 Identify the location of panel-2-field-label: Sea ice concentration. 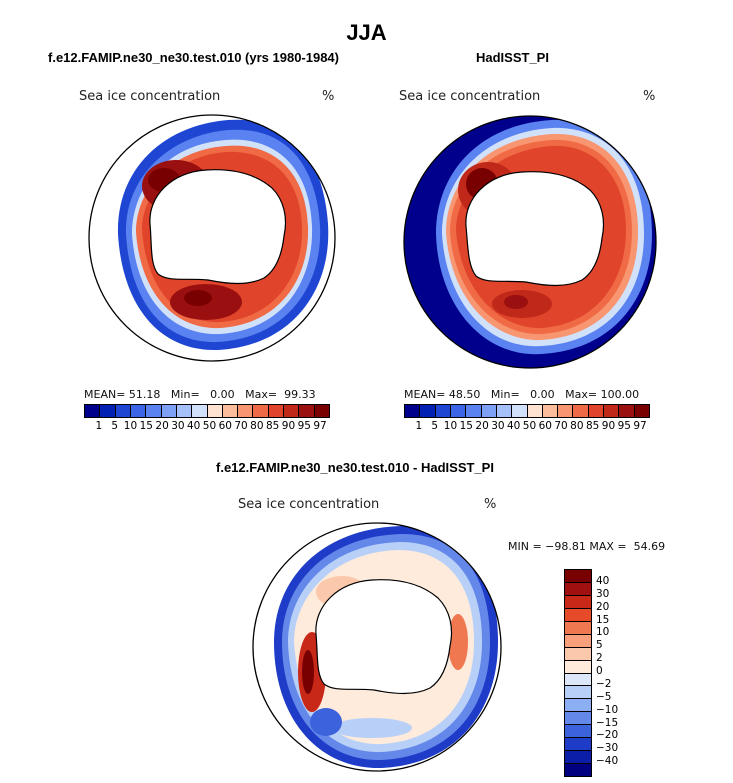
(470, 96).